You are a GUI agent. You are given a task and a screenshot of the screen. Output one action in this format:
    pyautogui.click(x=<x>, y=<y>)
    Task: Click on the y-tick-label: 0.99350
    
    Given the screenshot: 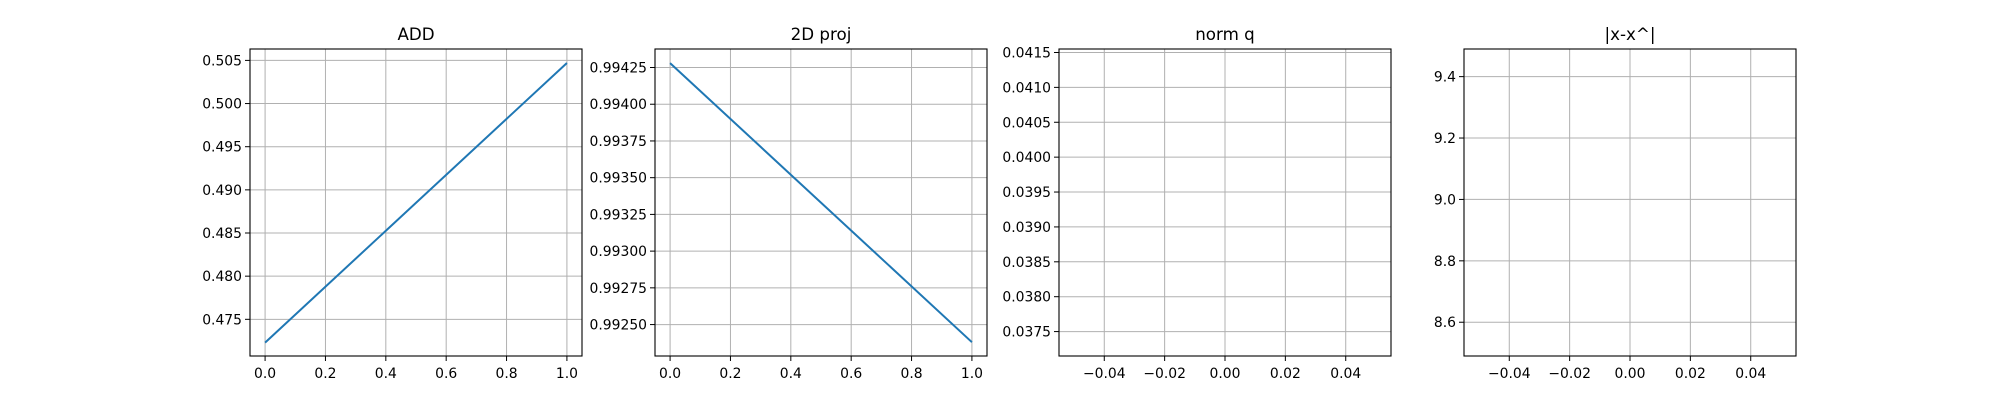 What is the action you would take?
    pyautogui.click(x=618, y=179)
    